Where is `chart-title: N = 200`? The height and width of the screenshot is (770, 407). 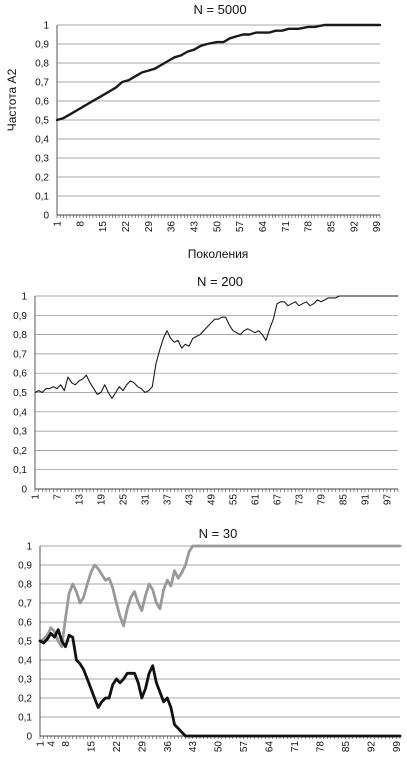
chart-title: N = 200 is located at coordinates (220, 281).